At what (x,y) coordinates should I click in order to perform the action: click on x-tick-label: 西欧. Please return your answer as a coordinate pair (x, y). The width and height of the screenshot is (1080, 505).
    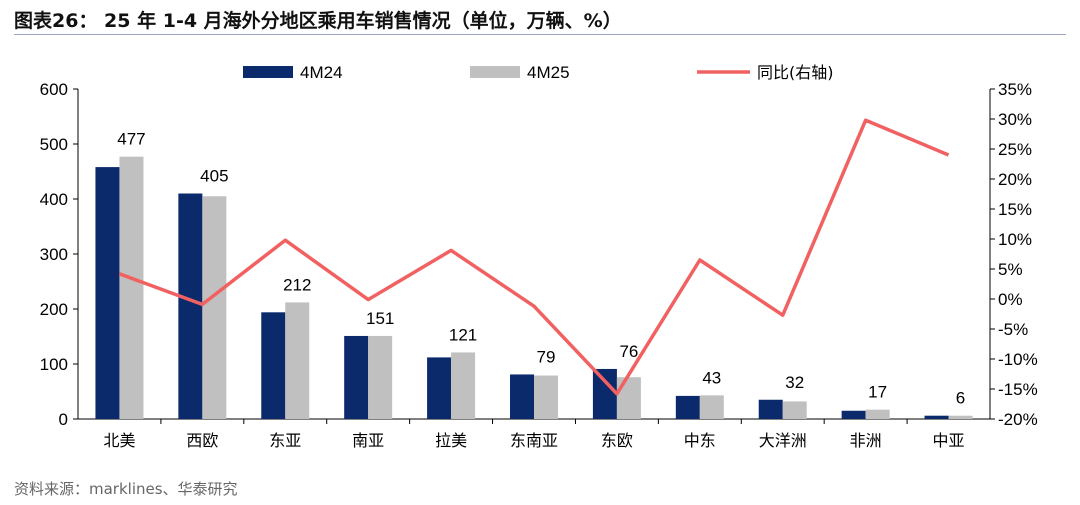
    Looking at the image, I should click on (202, 440).